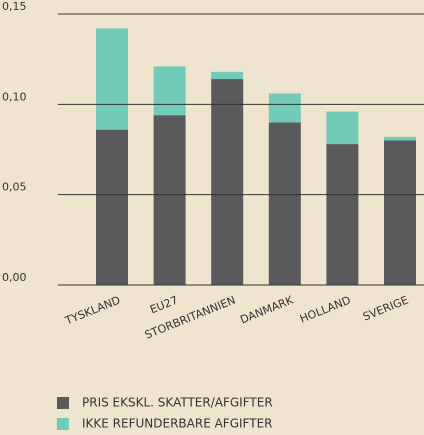  Describe the element at coordinates (92, 311) in the screenshot. I see `x-tick-label: TYSKLAND` at that location.